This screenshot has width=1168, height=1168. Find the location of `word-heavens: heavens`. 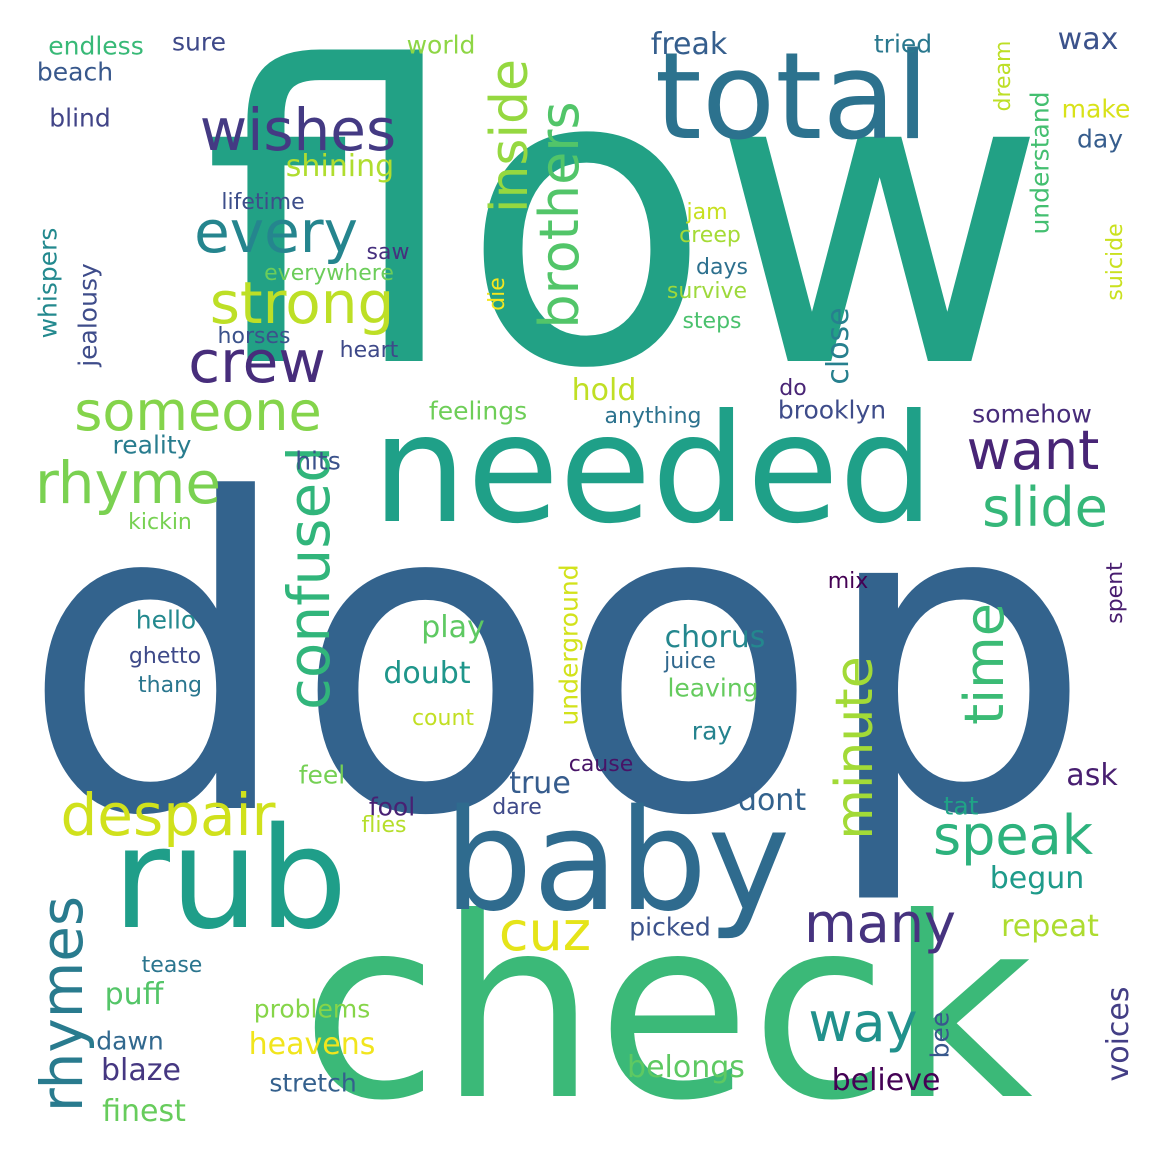

word-heavens: heavens is located at coordinates (312, 1044).